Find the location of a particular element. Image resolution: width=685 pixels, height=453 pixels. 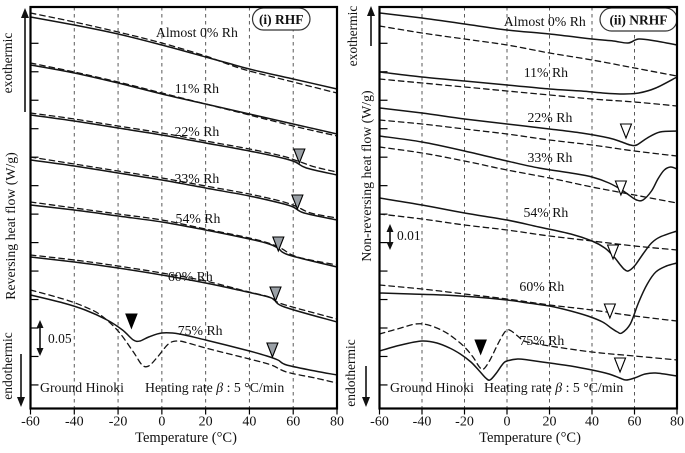

curve-dashed-54-rh is located at coordinates (183, 233).